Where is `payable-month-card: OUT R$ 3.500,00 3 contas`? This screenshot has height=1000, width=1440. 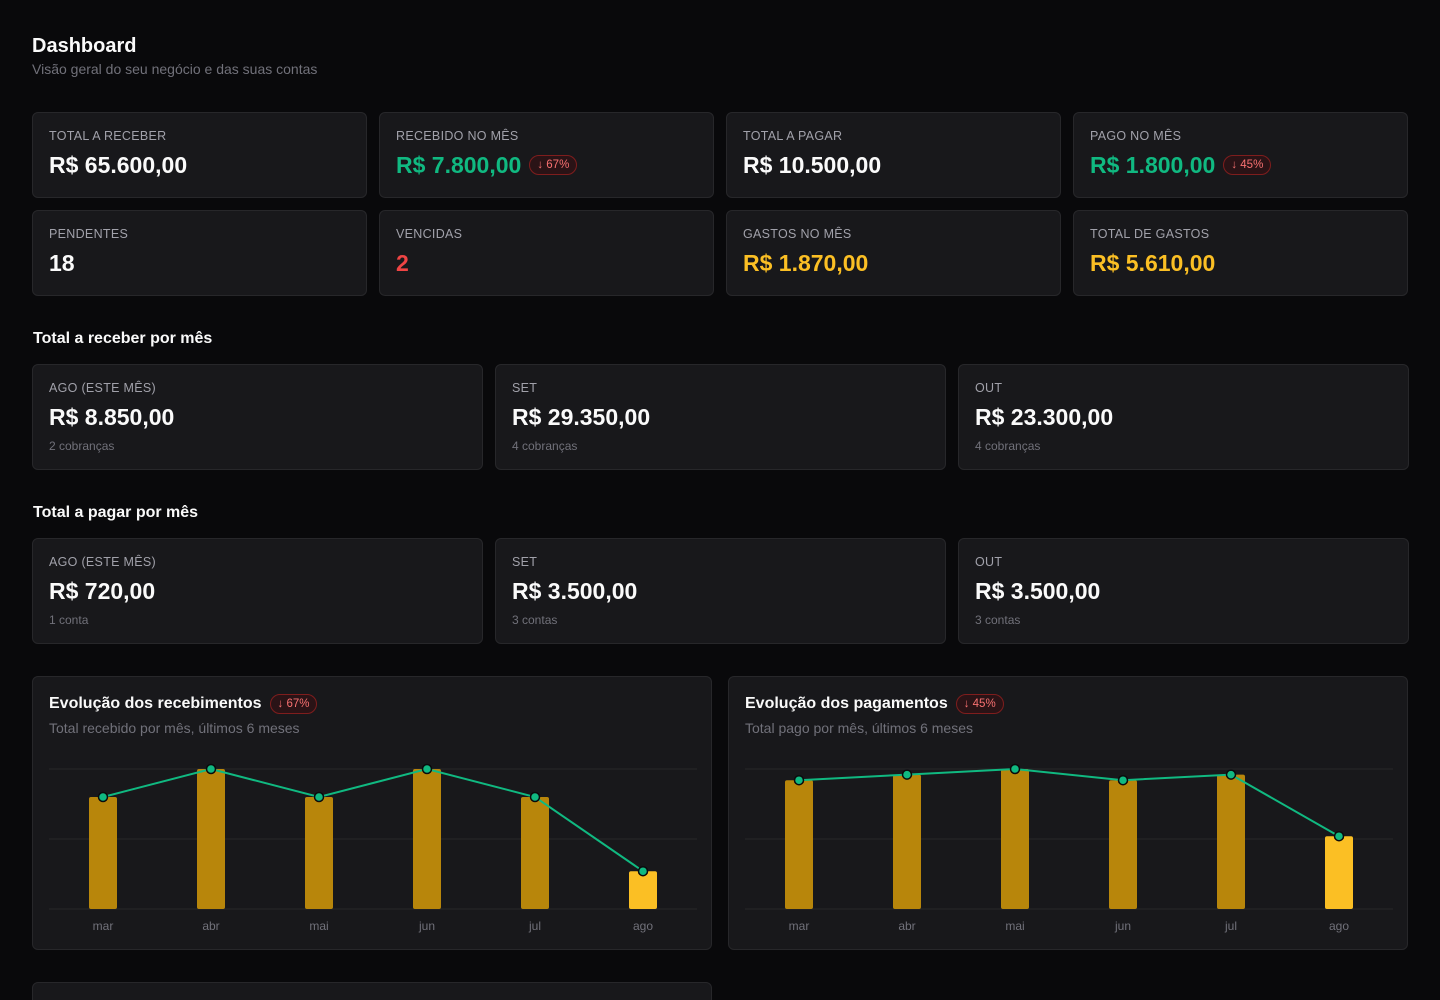
payable-month-card: OUT R$ 3.500,00 3 contas is located at coordinates (1183, 591).